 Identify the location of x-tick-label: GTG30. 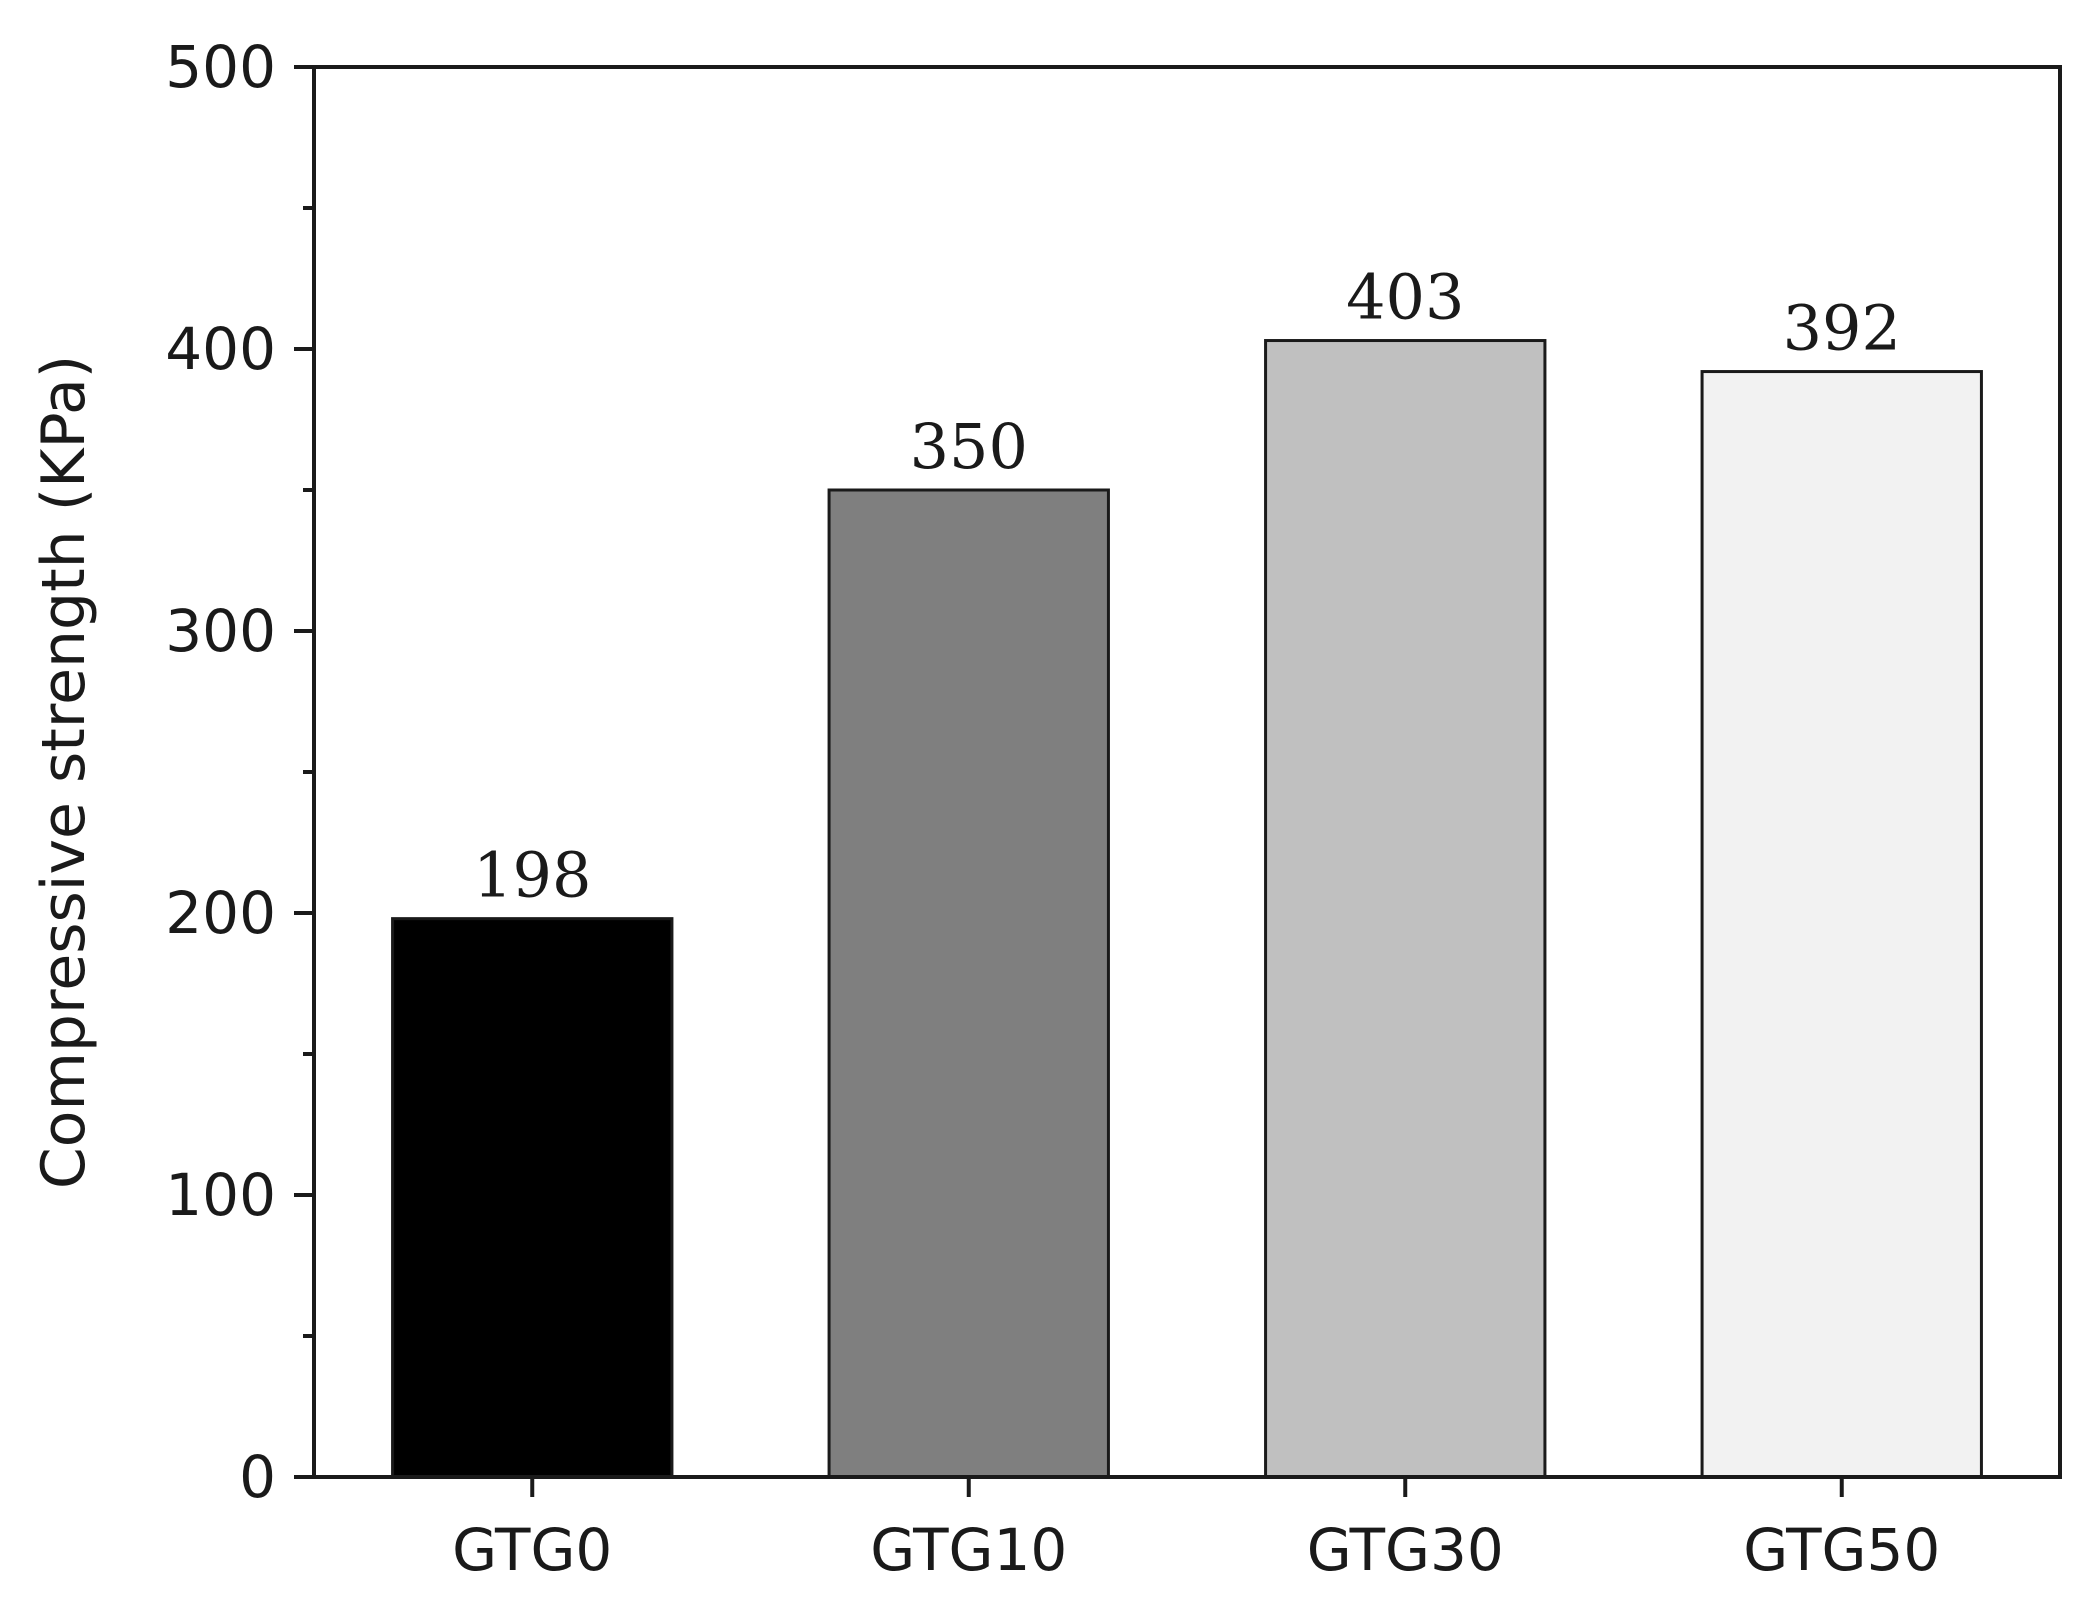
(1405, 1550).